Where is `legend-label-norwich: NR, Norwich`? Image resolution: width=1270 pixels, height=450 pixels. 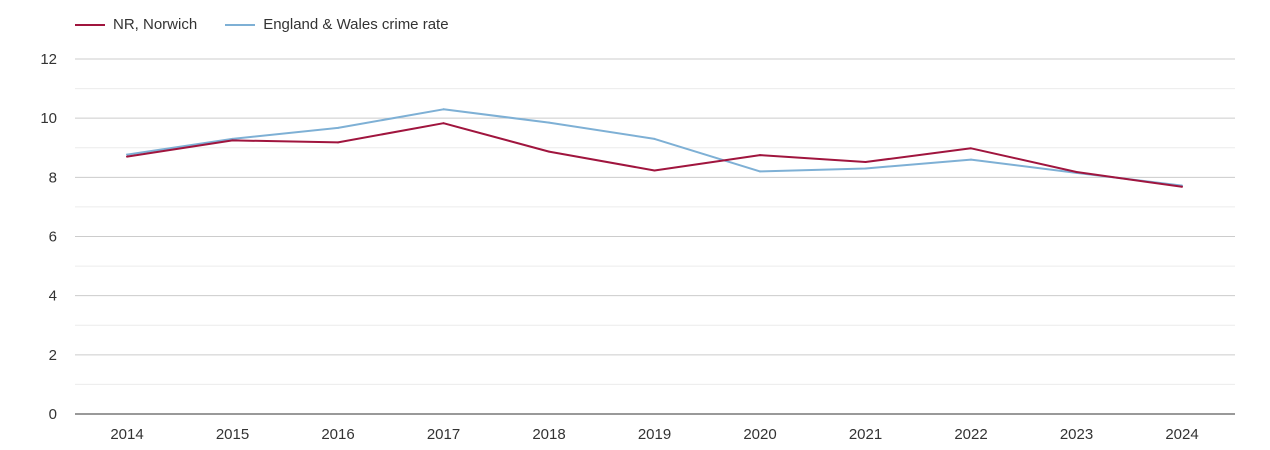
legend-label-norwich: NR, Norwich is located at coordinates (155, 24).